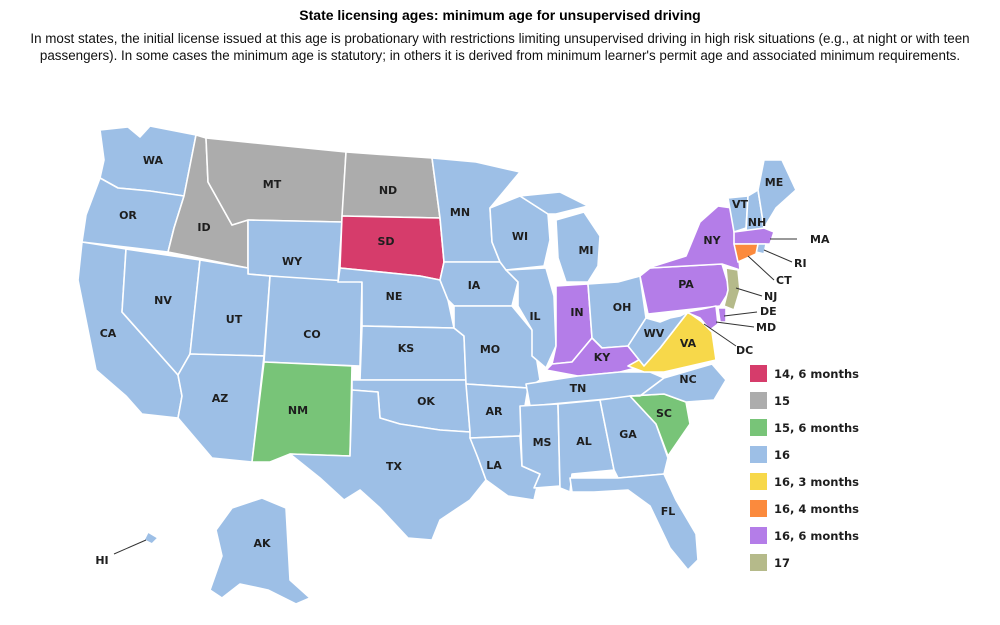 The width and height of the screenshot is (1000, 625). What do you see at coordinates (735, 324) in the screenshot?
I see `leader-md` at bounding box center [735, 324].